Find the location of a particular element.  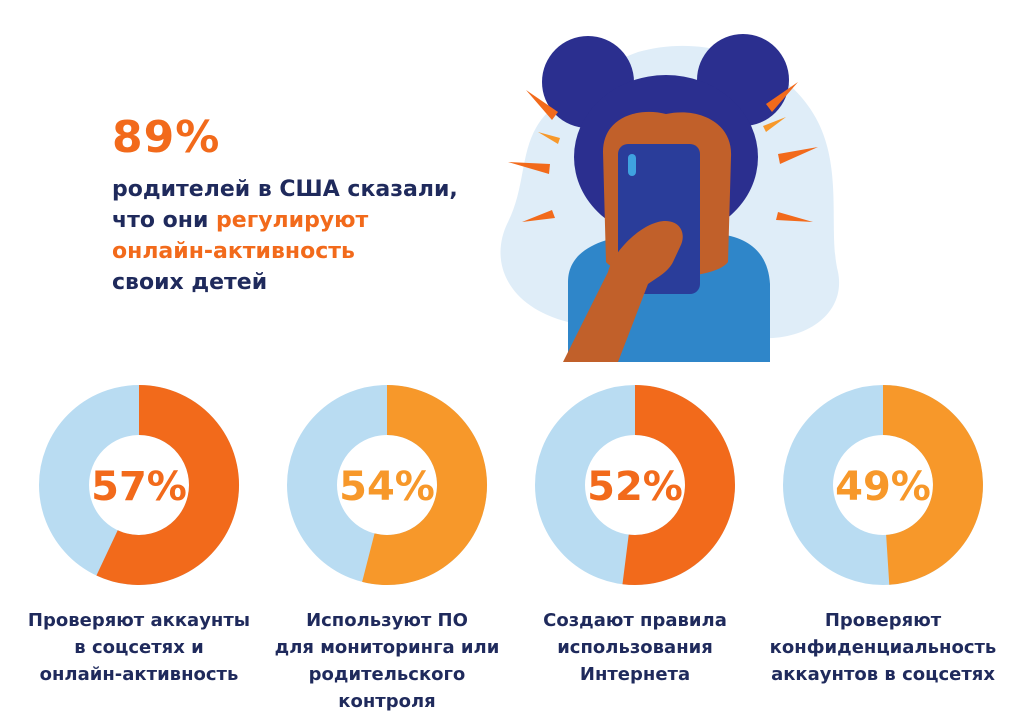

phone-camera-shape is located at coordinates (632, 165).